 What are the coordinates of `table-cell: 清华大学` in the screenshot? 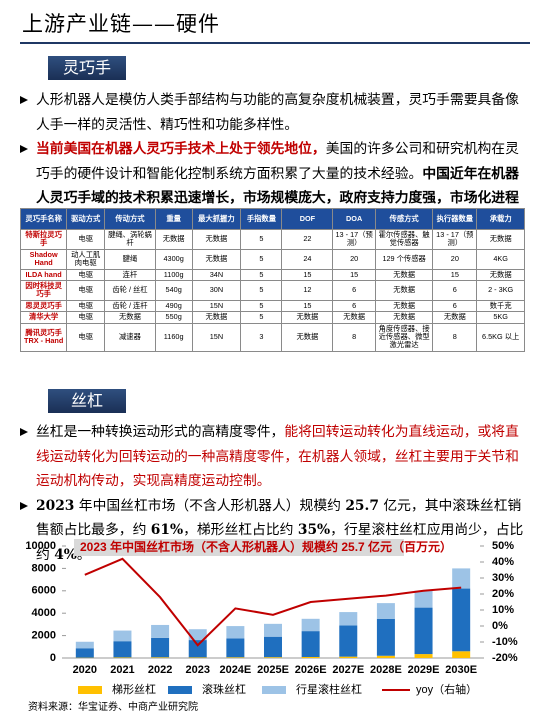 It's located at (43, 317).